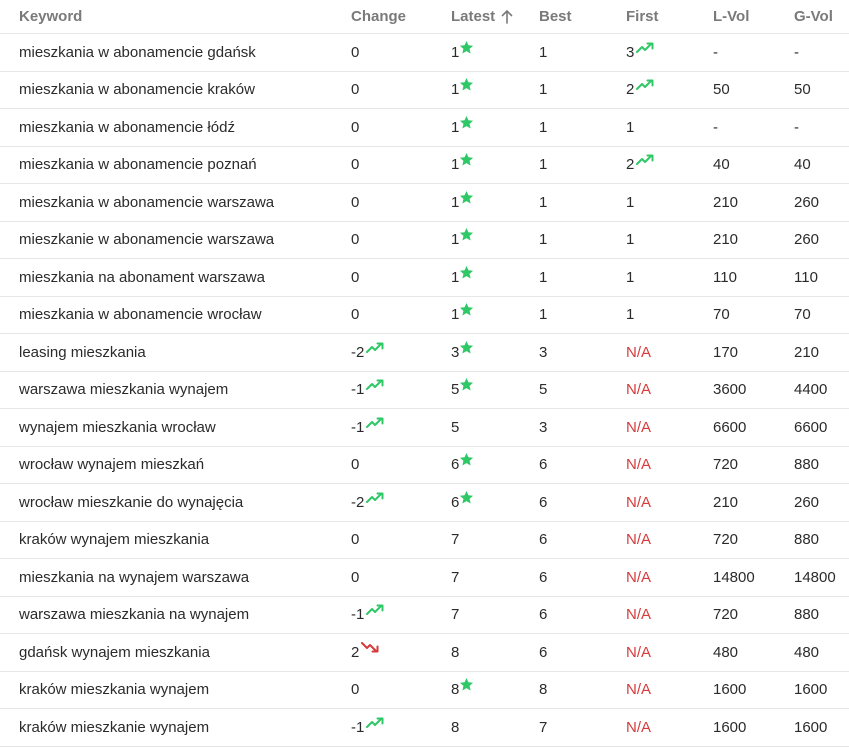  I want to click on lvol-cell: 50, so click(721, 90).